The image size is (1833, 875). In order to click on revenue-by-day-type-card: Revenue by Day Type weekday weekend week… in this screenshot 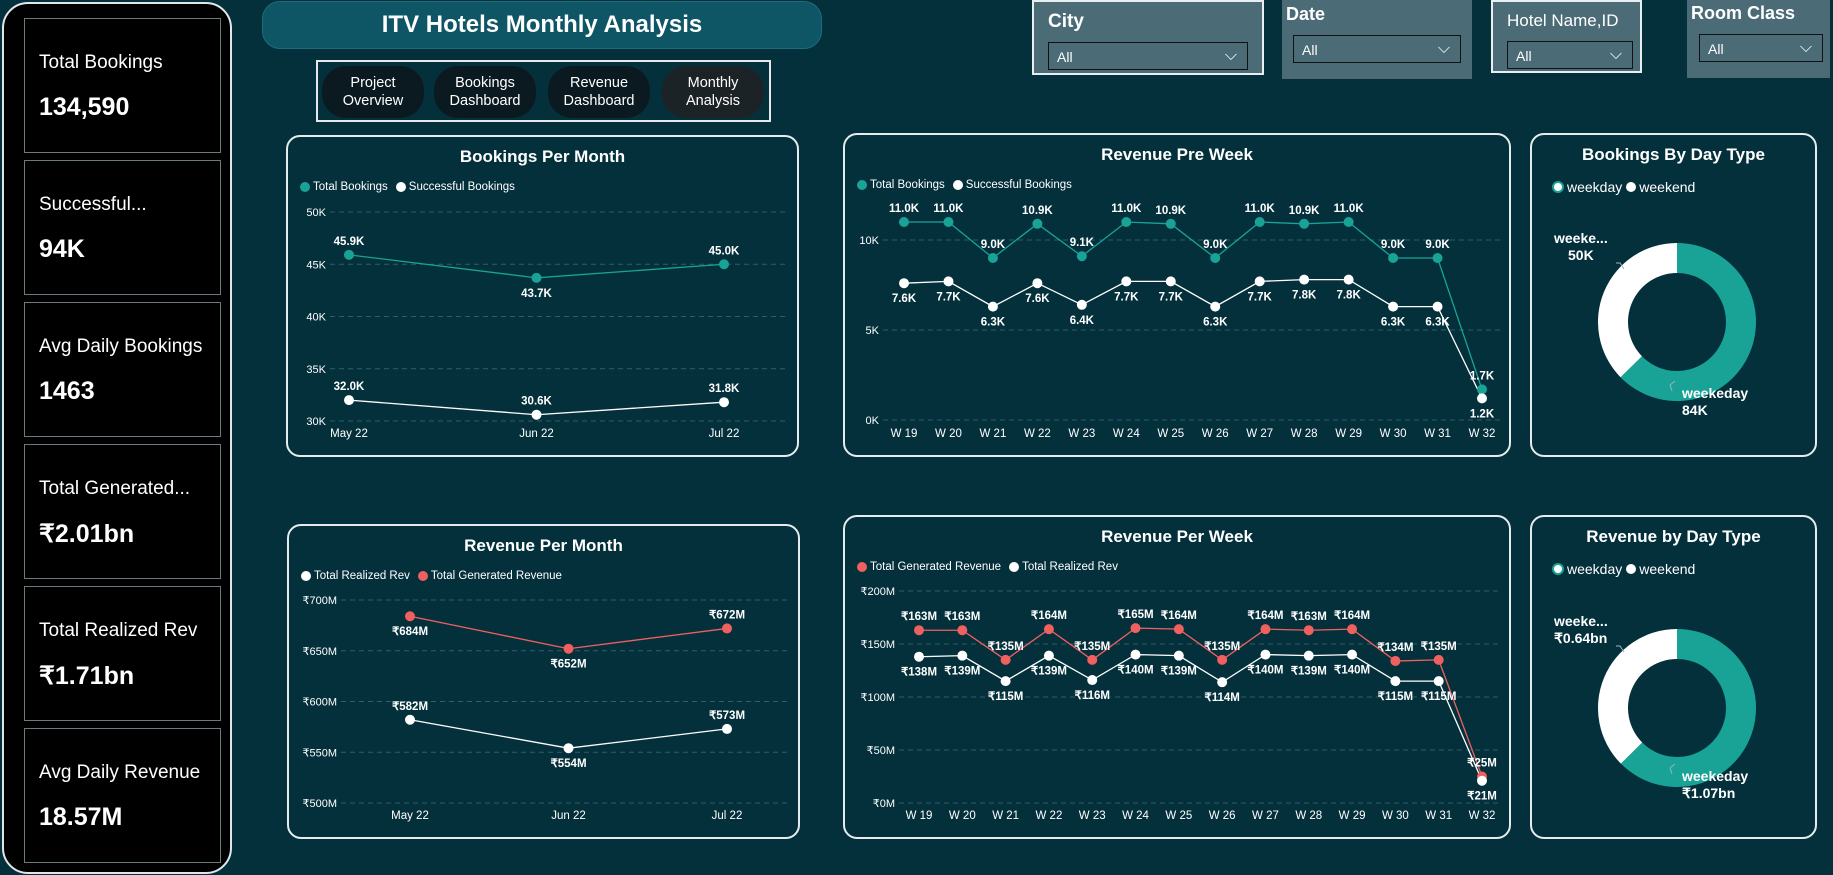, I will do `click(1673, 677)`.